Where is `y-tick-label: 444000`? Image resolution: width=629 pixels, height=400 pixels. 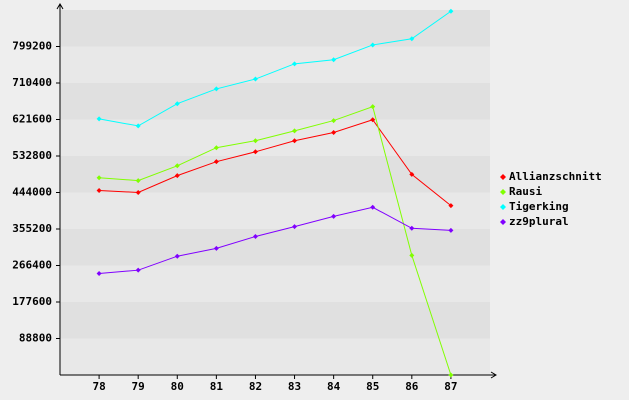
y-tick-label: 444000 is located at coordinates (32, 192).